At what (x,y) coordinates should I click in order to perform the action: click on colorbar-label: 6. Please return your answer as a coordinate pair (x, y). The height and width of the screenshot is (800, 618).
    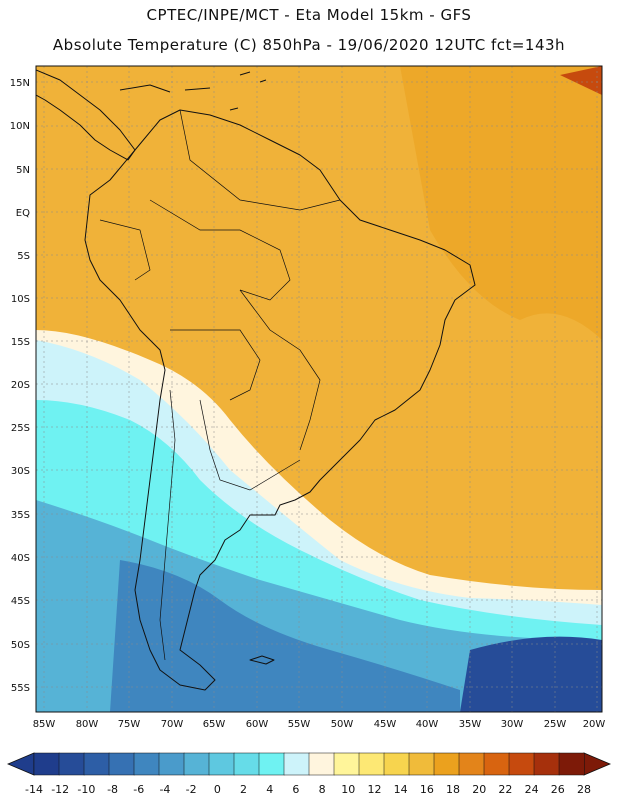
    Looking at the image, I should click on (295, 789).